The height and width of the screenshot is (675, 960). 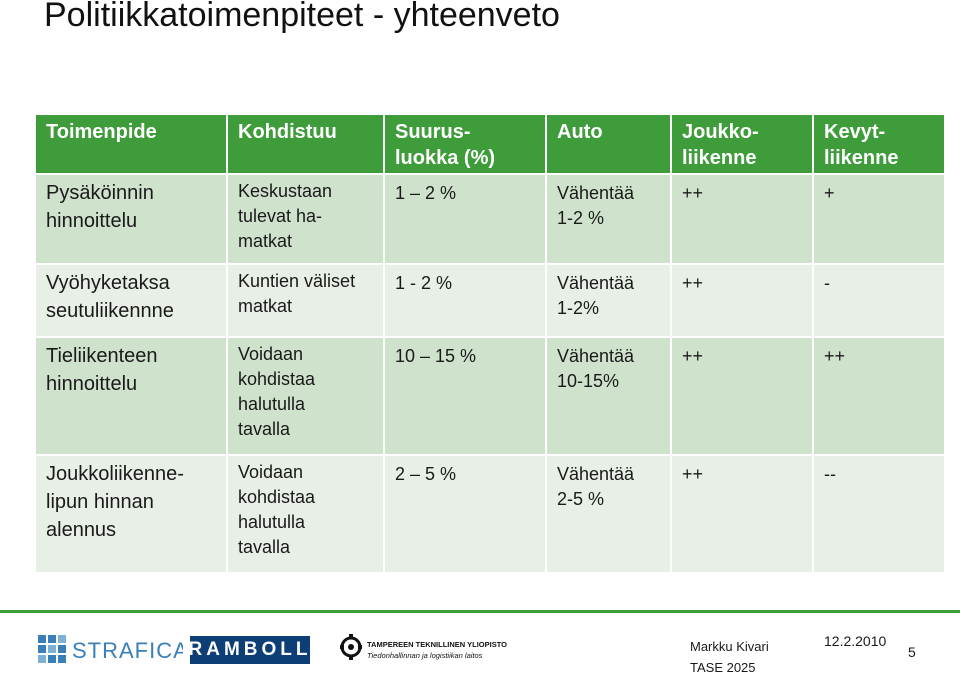 What do you see at coordinates (131, 144) in the screenshot?
I see `header-toimenpide: Toimenpide` at bounding box center [131, 144].